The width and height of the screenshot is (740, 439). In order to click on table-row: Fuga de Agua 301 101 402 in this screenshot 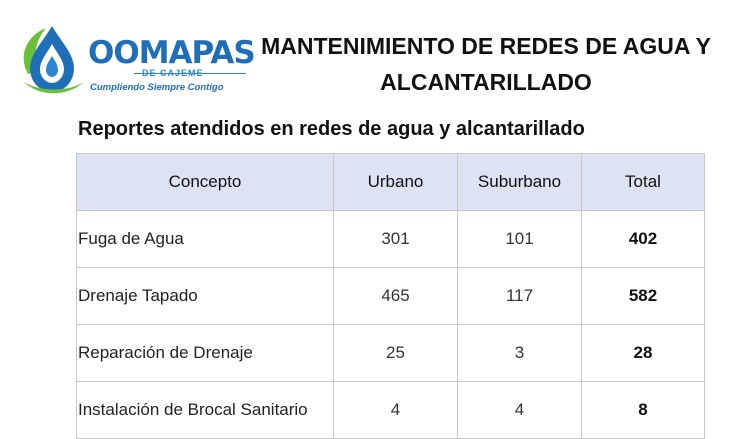, I will do `click(390, 239)`.